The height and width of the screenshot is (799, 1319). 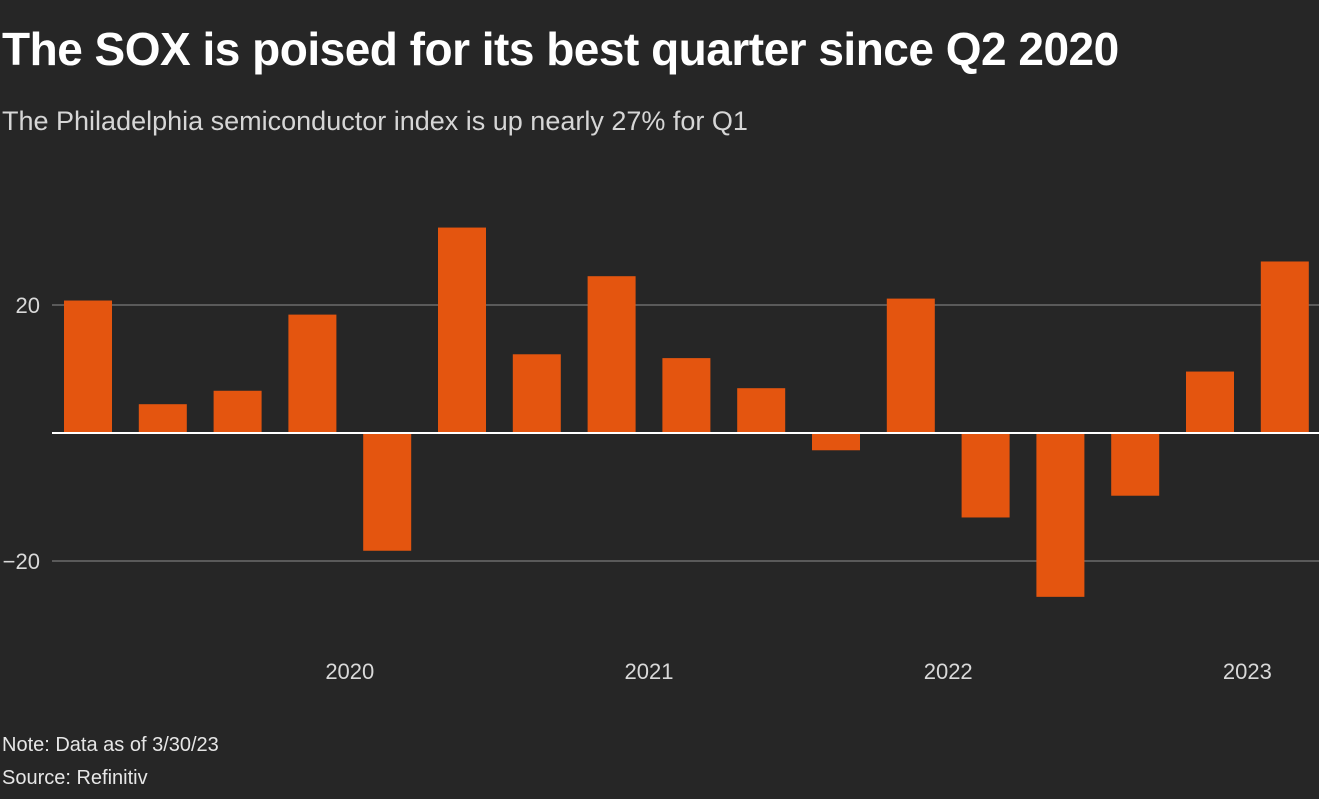 What do you see at coordinates (1247, 671) in the screenshot?
I see `x-tick-label: 2023` at bounding box center [1247, 671].